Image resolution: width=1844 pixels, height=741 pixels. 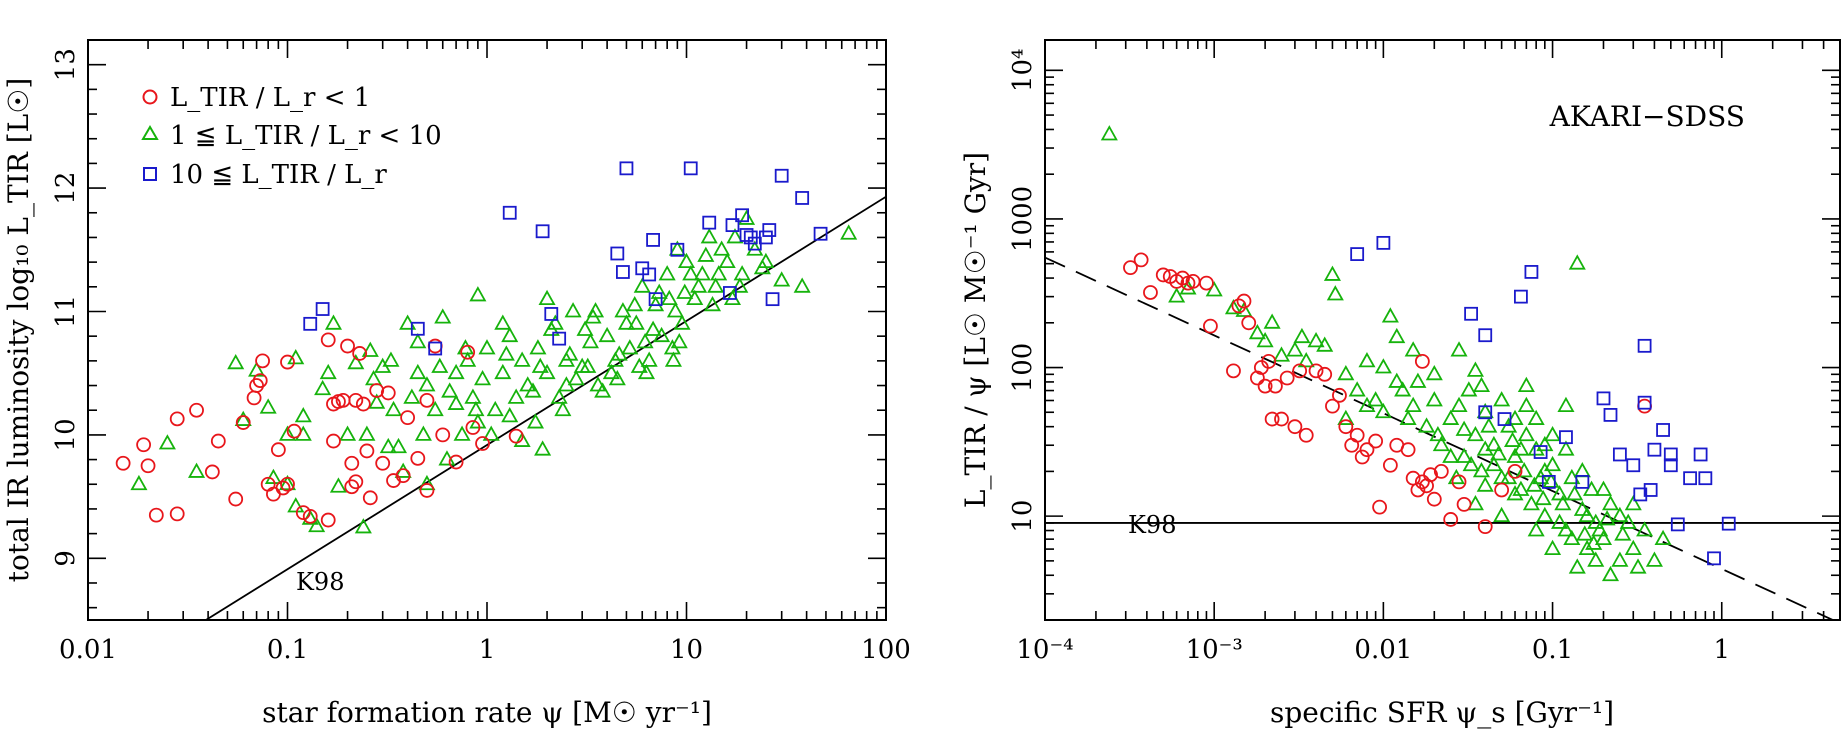 I want to click on right-x-tick-label: 10⁻⁴, so click(x=1044, y=650).